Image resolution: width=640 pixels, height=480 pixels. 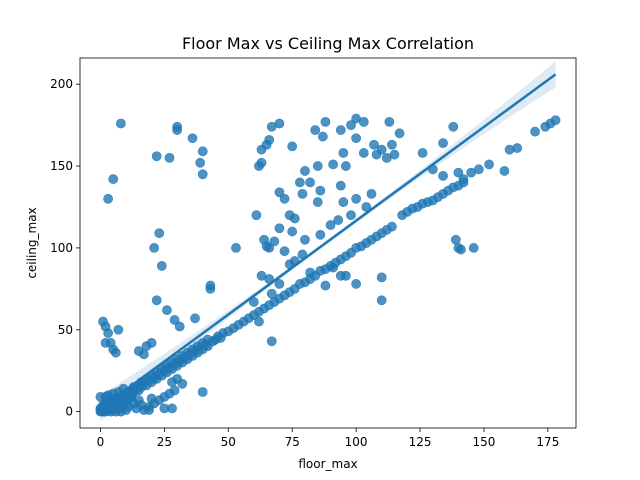 What do you see at coordinates (328, 43) in the screenshot?
I see `chart-title: Floor Max vs Ceiling Max Correlation` at bounding box center [328, 43].